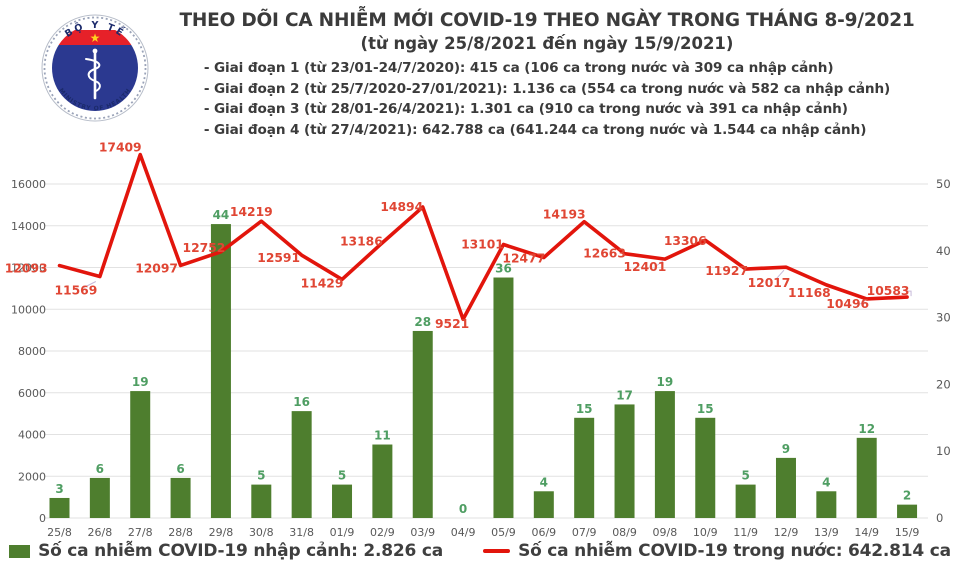 The height and width of the screenshot is (572, 960). Describe the element at coordinates (26, 269) in the screenshot. I see `line-value-label: 12093` at that location.